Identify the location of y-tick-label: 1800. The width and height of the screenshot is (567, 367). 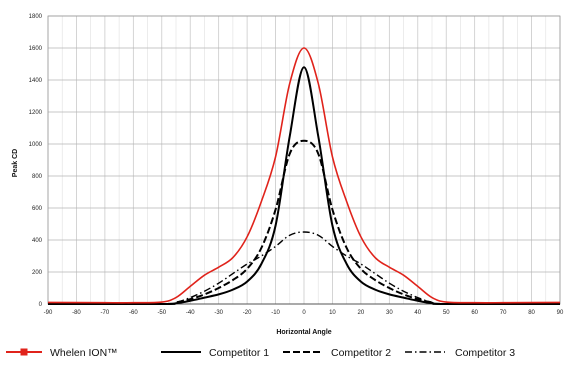
(36, 17).